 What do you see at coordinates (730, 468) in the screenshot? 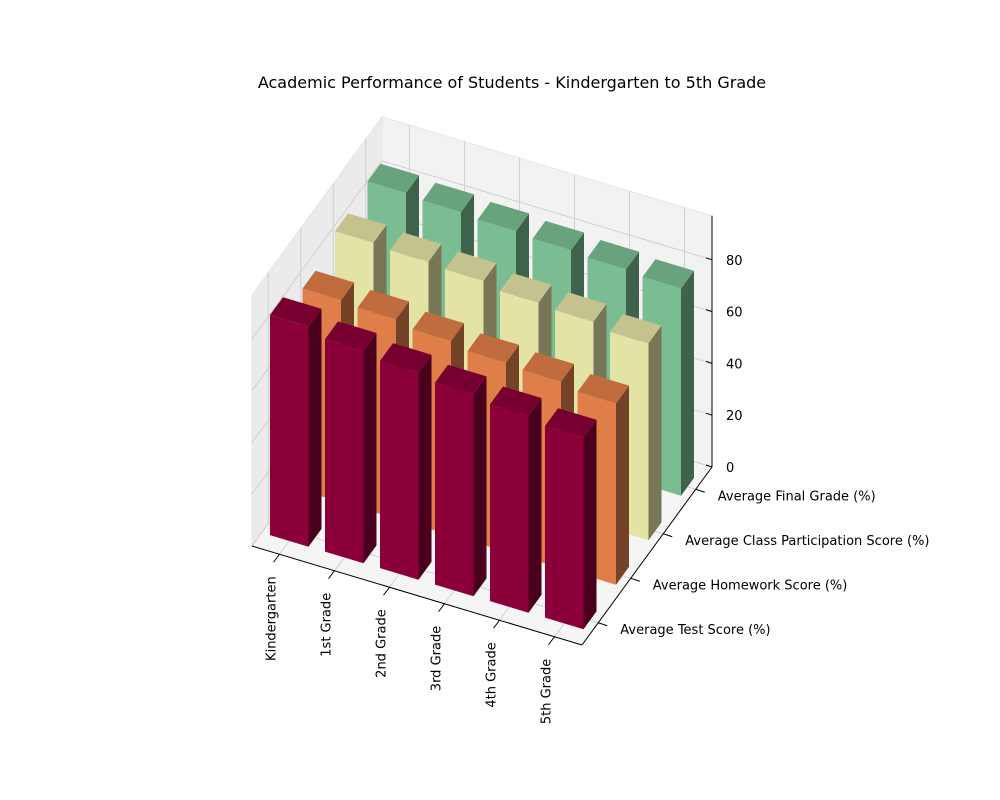
I see `z-tick-label: 0` at bounding box center [730, 468].